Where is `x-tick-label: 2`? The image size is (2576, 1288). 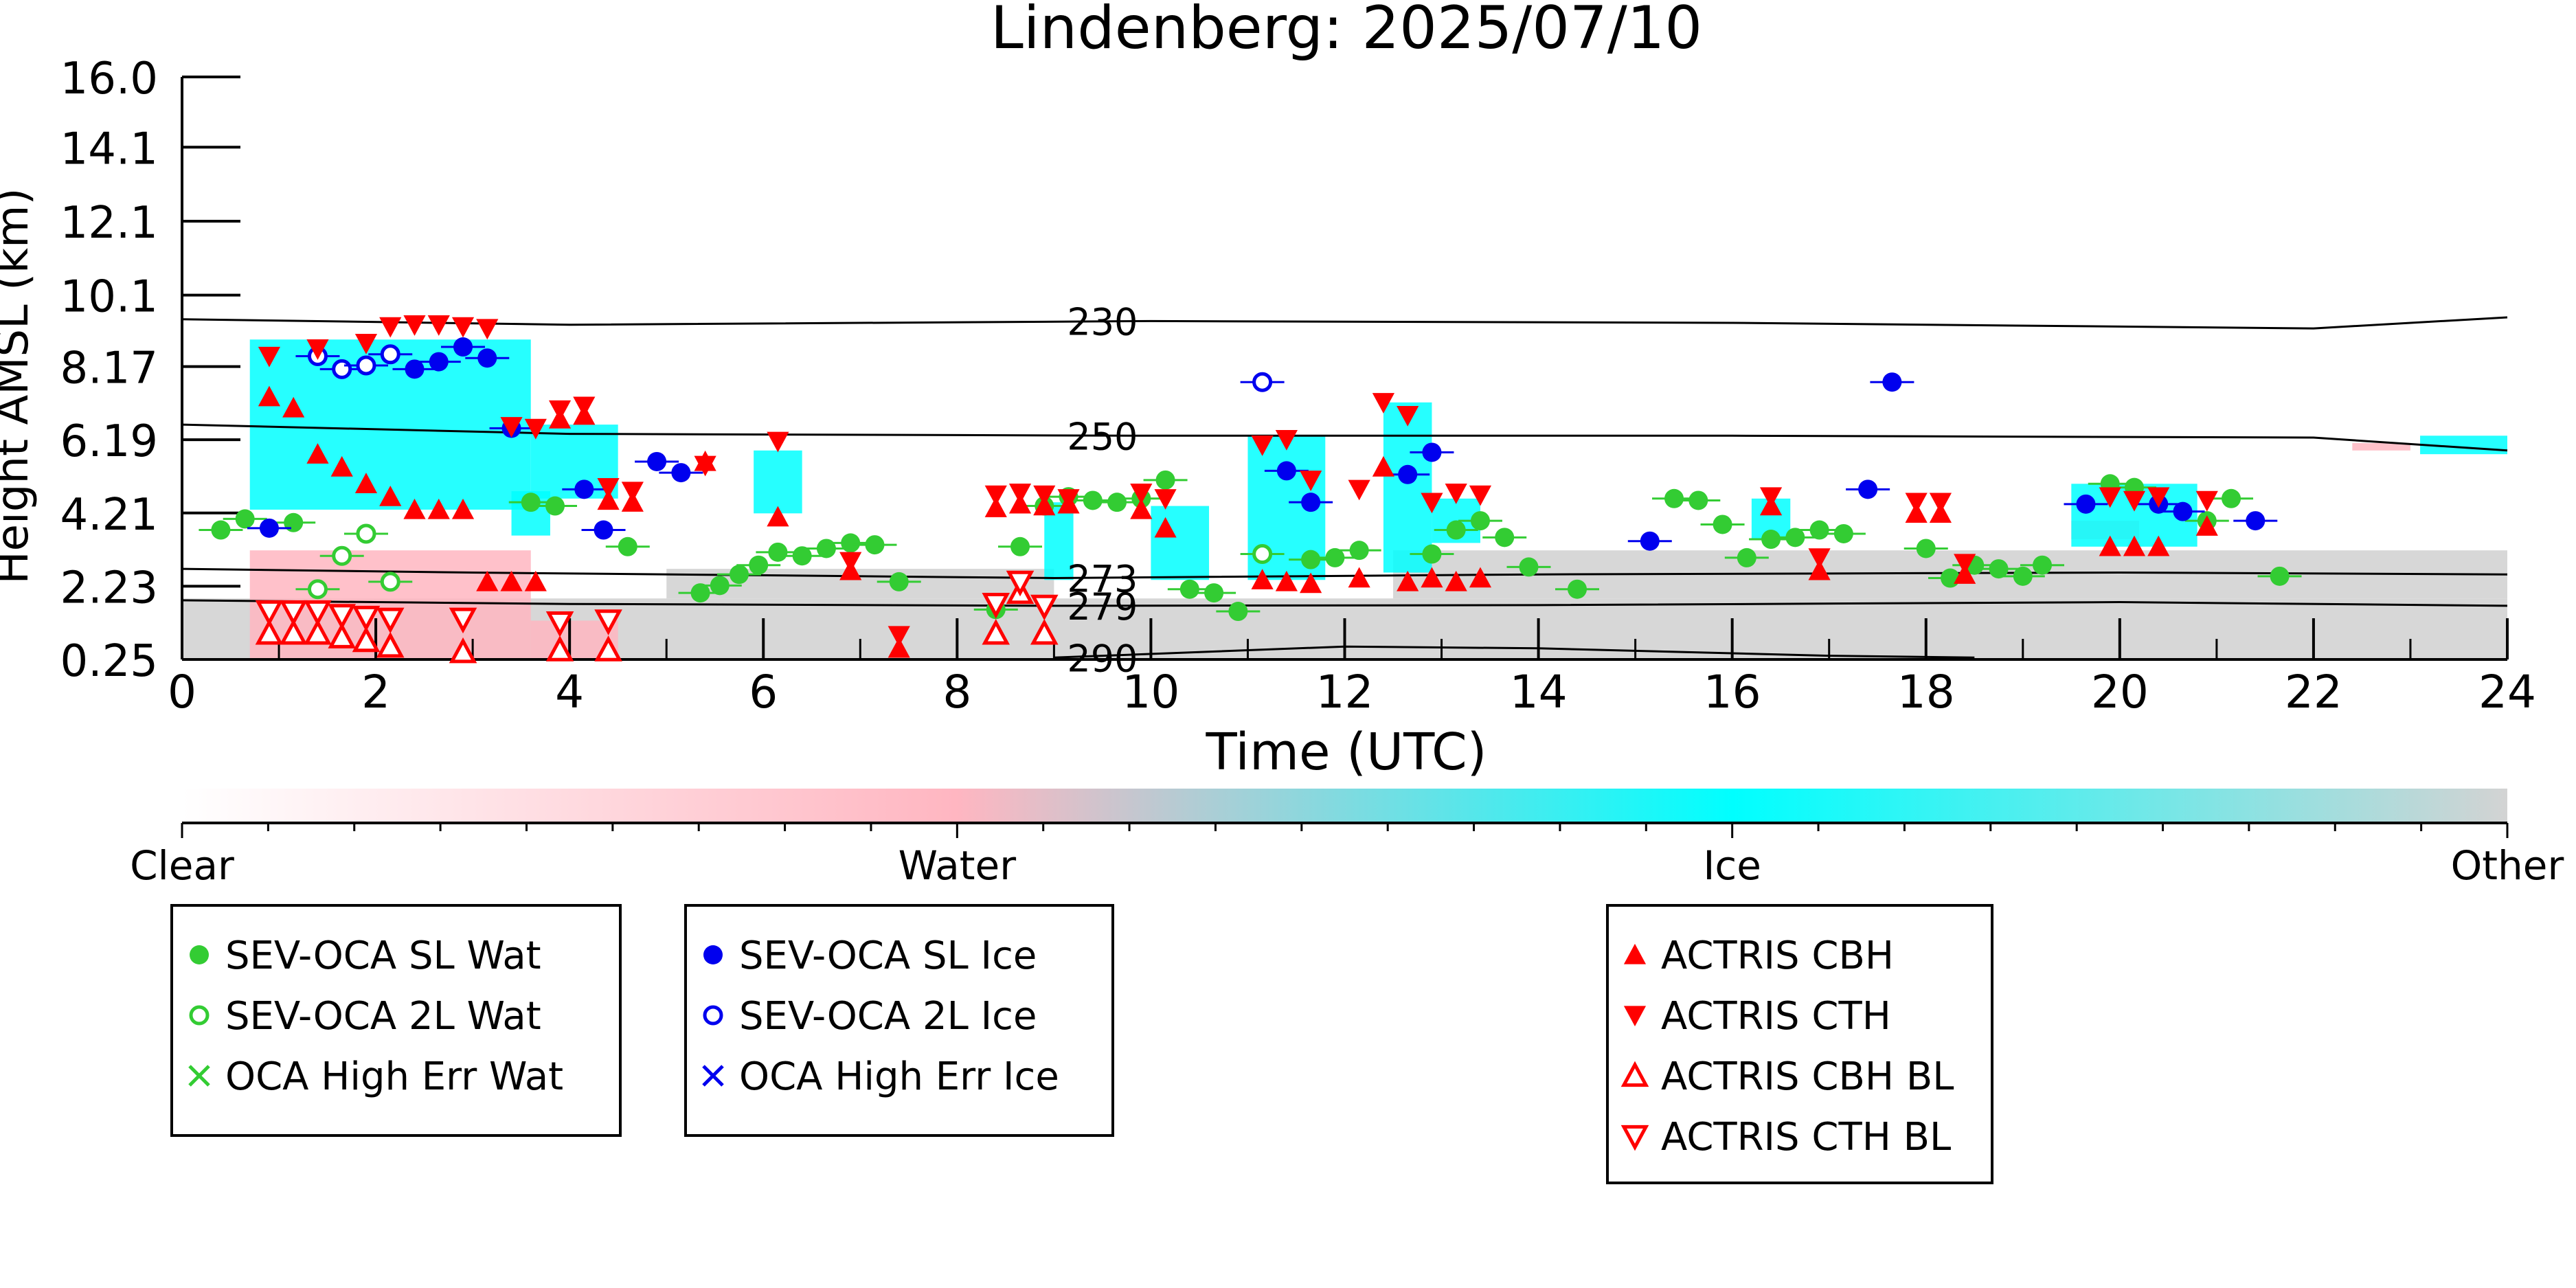
x-tick-label: 2 is located at coordinates (375, 692).